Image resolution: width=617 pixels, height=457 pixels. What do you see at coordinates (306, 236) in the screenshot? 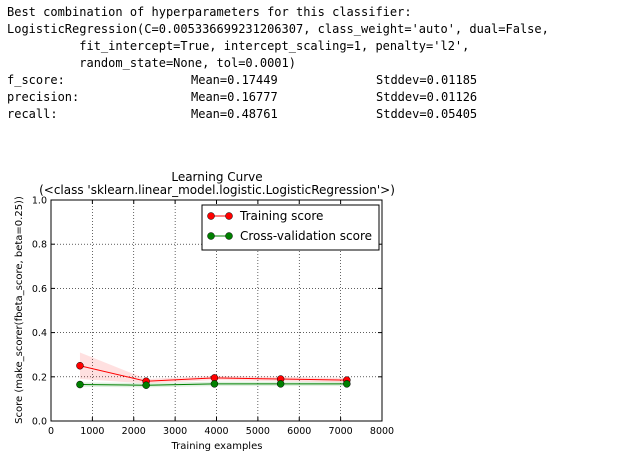
I see `legend-label: Cross-validation score` at bounding box center [306, 236].